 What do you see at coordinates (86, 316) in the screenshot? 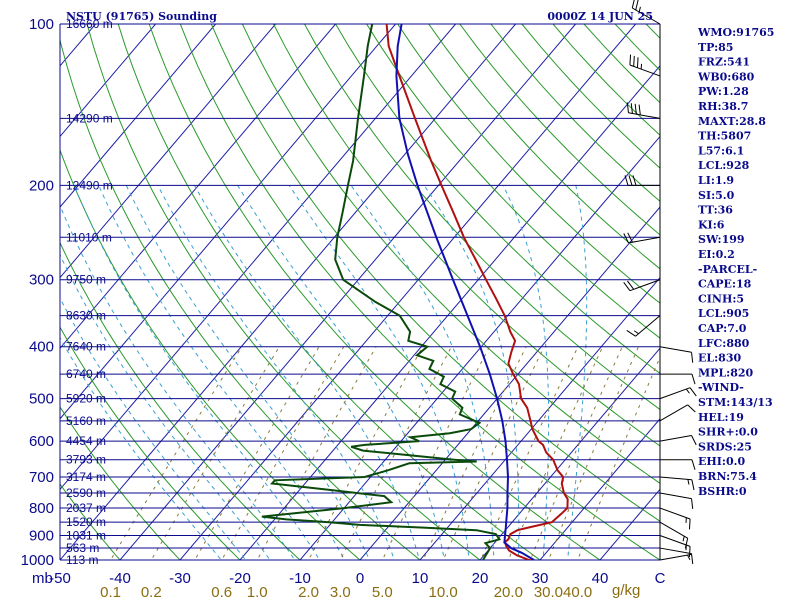
I see `height-label: 8630 m` at bounding box center [86, 316].